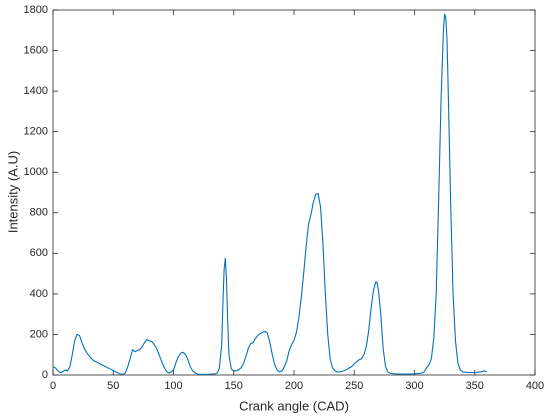 This screenshot has height=418, width=550. Describe the element at coordinates (475, 386) in the screenshot. I see `x-tick-label: 350` at that location.